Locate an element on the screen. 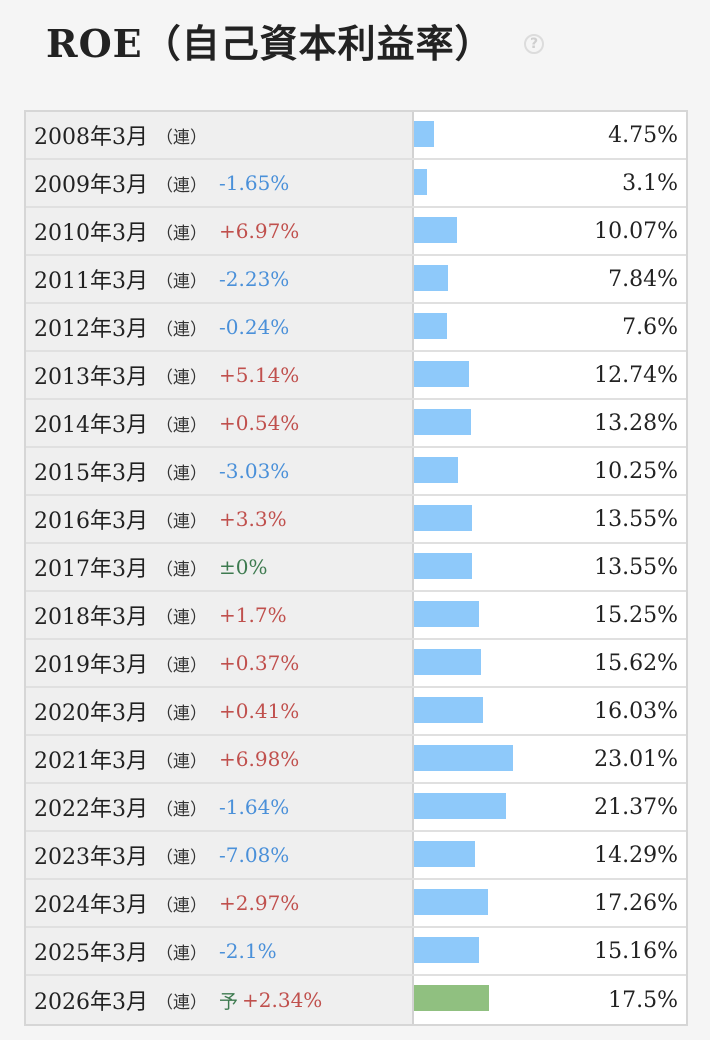  table-row: 2022年3月 （連） -1.64% 21.37% is located at coordinates (356, 808).